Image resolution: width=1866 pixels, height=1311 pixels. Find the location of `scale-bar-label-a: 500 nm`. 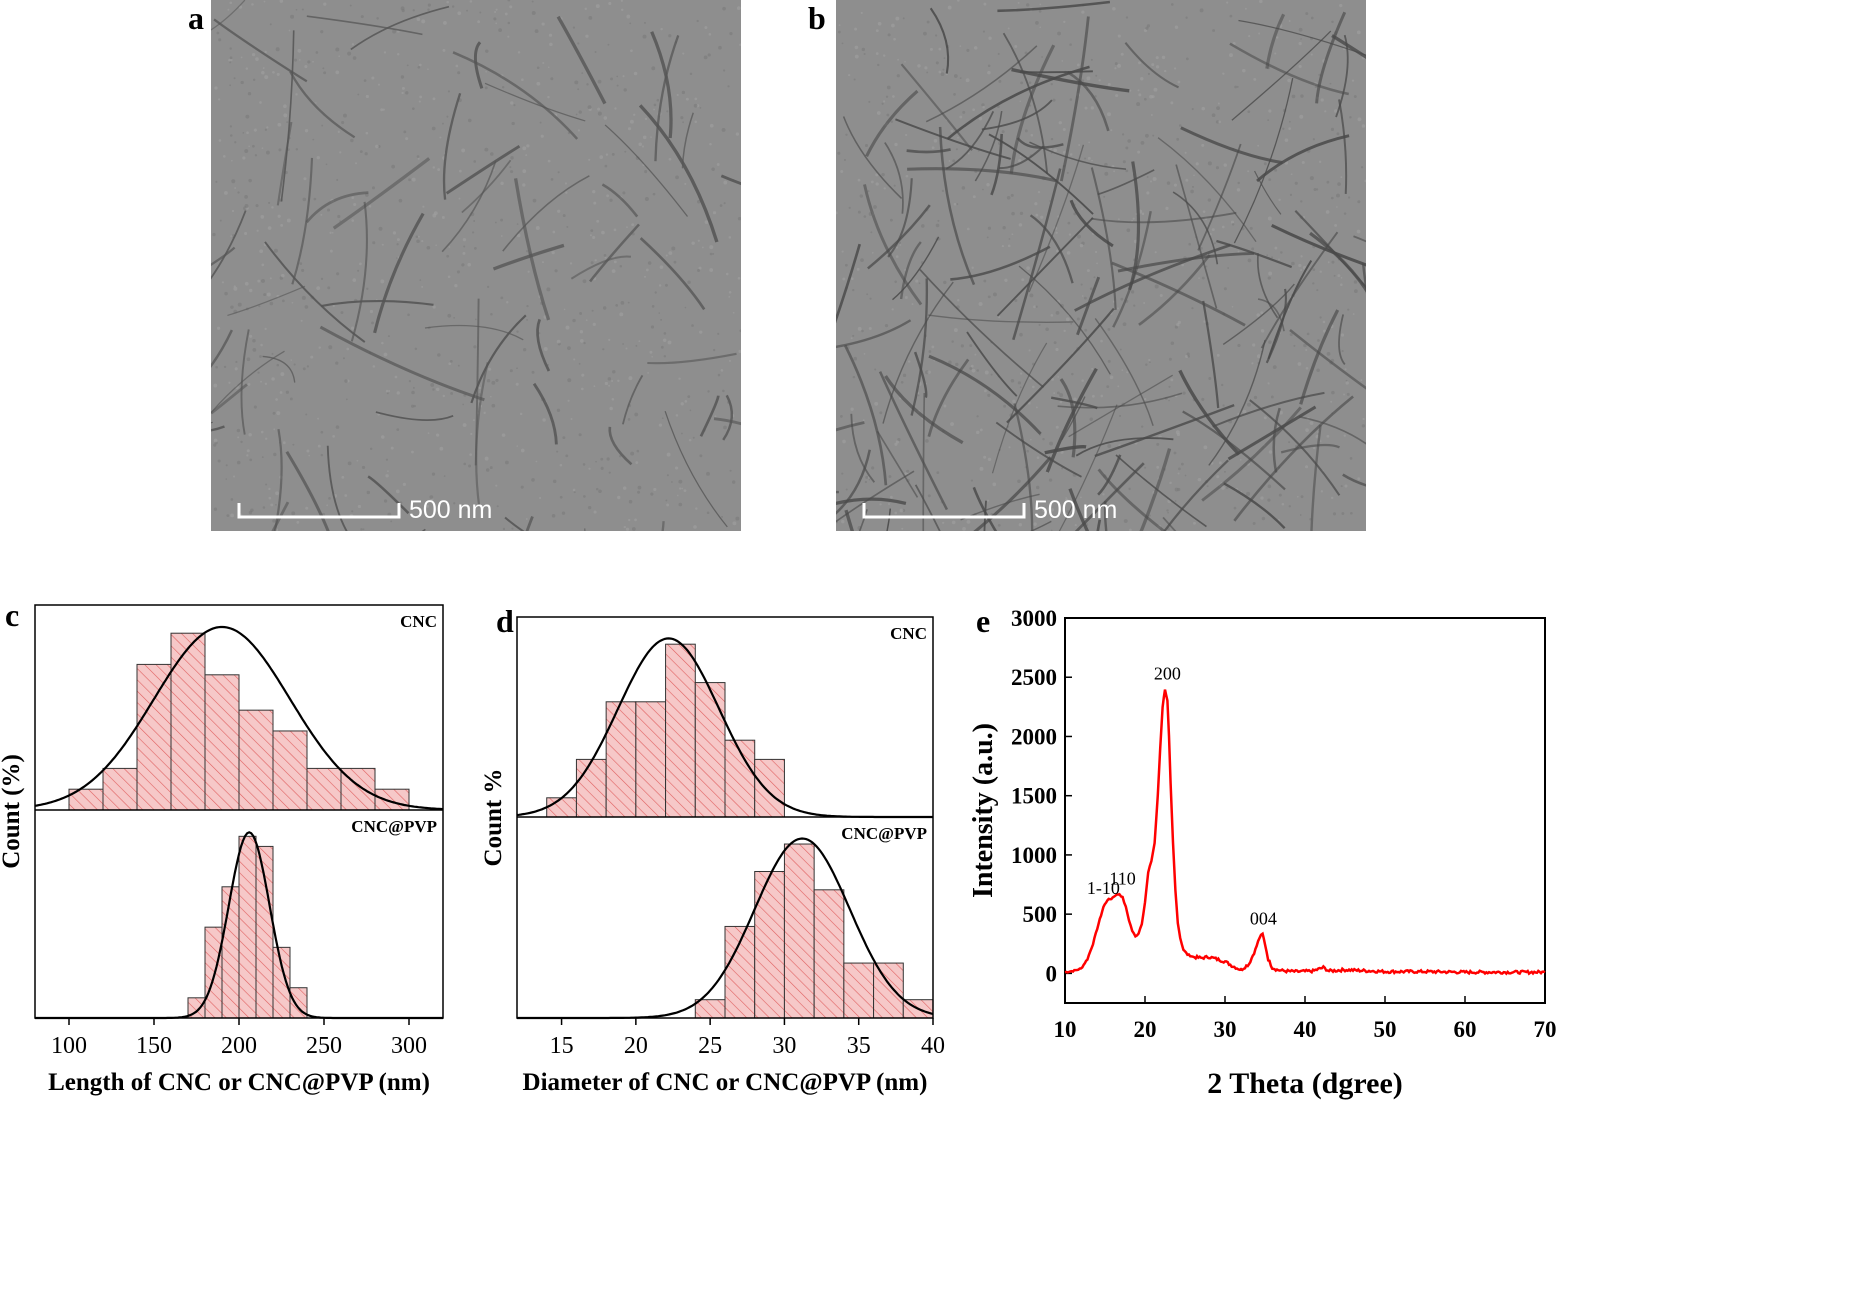

scale-bar-label-a: 500 nm is located at coordinates (451, 510).